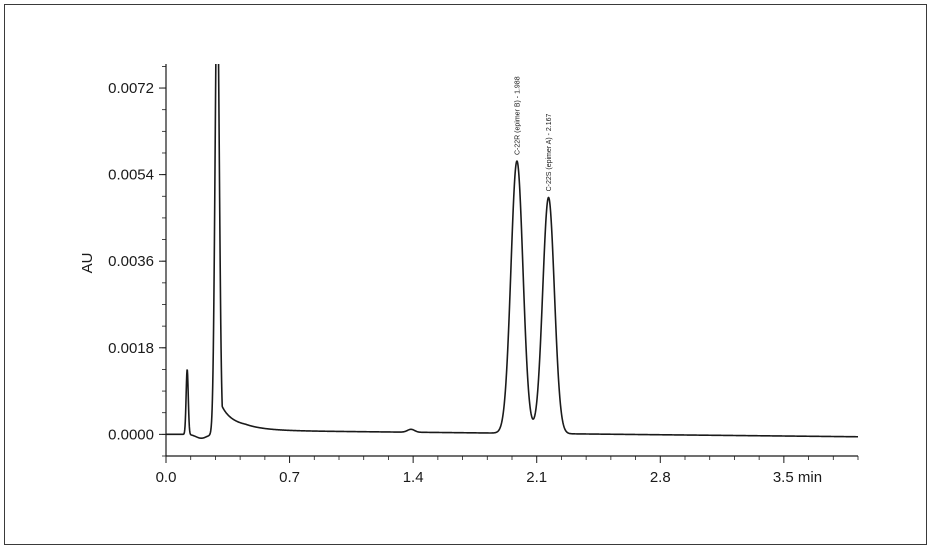 The image size is (933, 551). Describe the element at coordinates (131, 261) in the screenshot. I see `y-tick-label: 0.0036` at that location.